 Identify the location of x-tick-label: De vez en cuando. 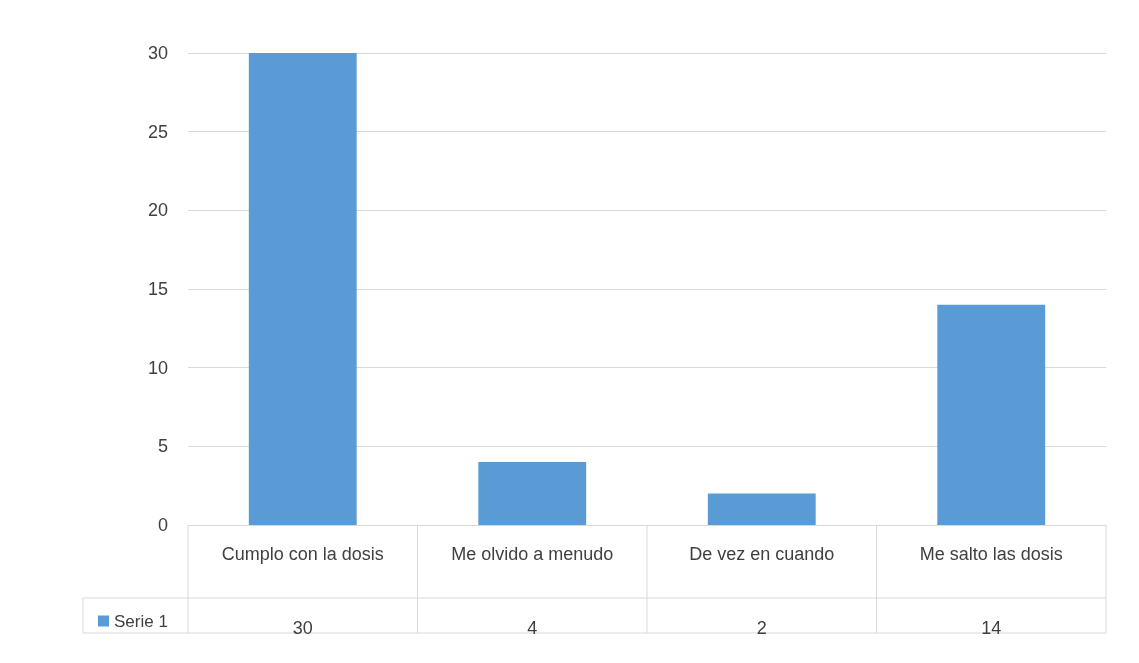
(762, 554).